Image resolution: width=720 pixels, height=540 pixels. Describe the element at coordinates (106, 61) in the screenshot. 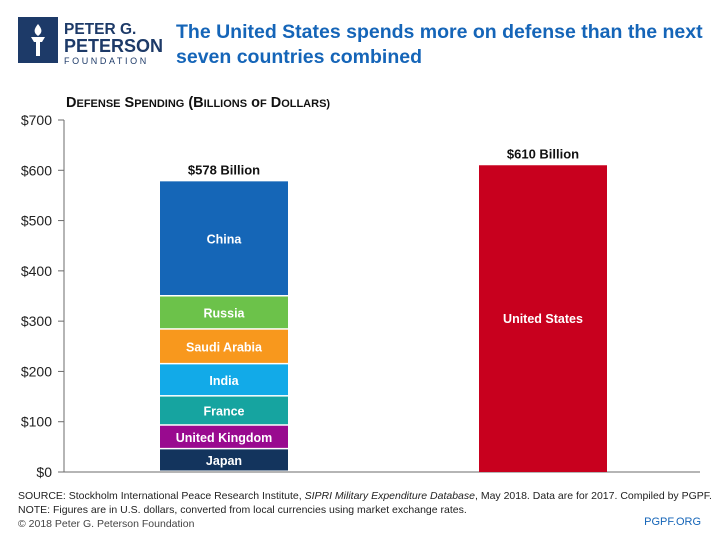

I see `logo-line3: FOUNDATION` at that location.